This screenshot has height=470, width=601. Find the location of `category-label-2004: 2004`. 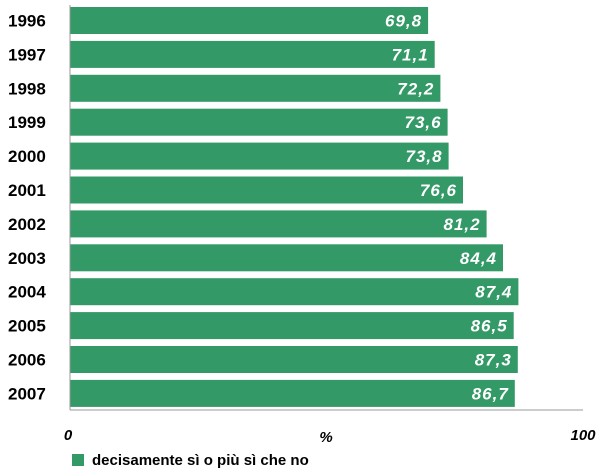

category-label-2004: 2004 is located at coordinates (27, 292).